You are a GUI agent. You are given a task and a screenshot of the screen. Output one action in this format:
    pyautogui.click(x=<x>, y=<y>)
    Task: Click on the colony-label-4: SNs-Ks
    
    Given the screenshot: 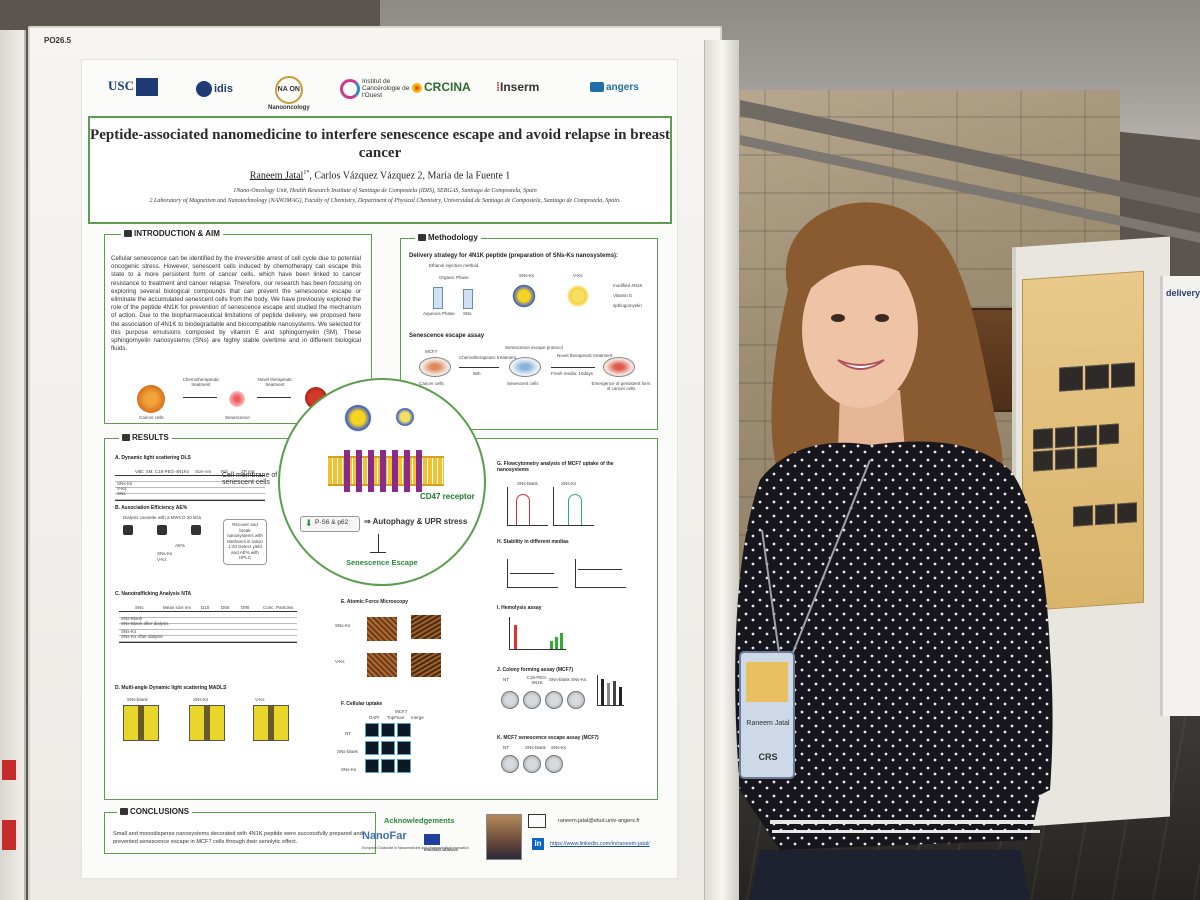 What is the action you would take?
    pyautogui.click(x=579, y=679)
    